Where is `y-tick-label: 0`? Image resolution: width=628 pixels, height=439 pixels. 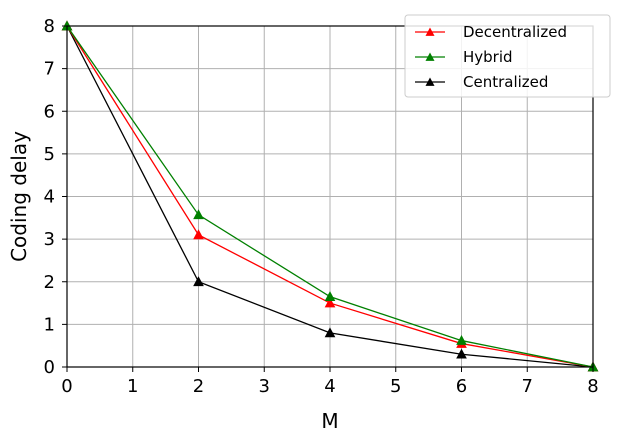
y-tick-label: 0 is located at coordinates (49, 367).